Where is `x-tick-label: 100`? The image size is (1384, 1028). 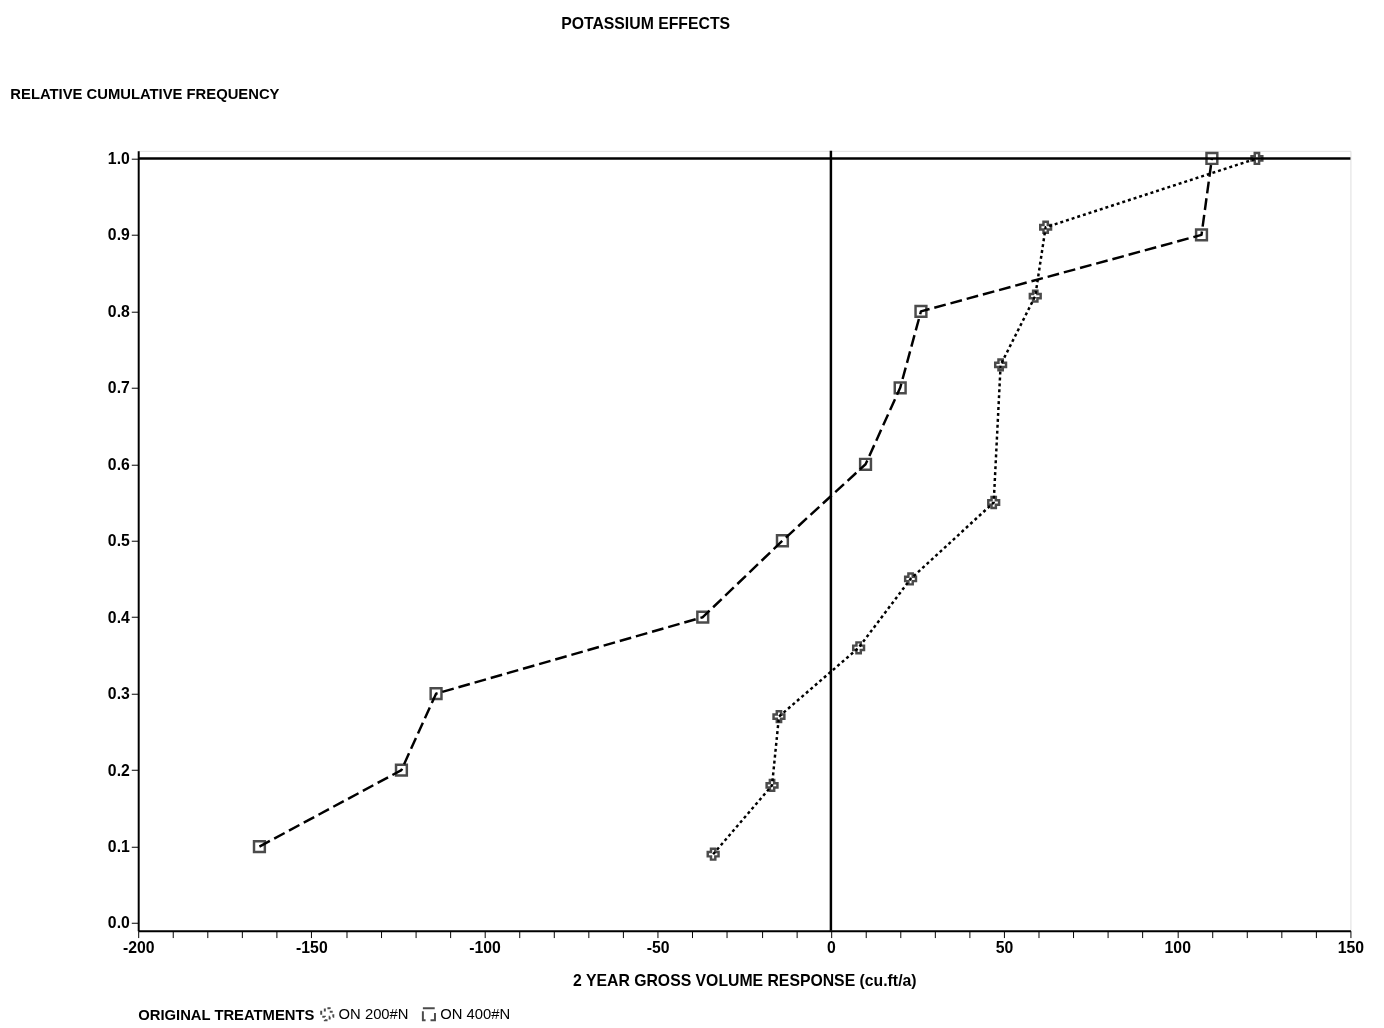
x-tick-label: 100 is located at coordinates (1178, 947).